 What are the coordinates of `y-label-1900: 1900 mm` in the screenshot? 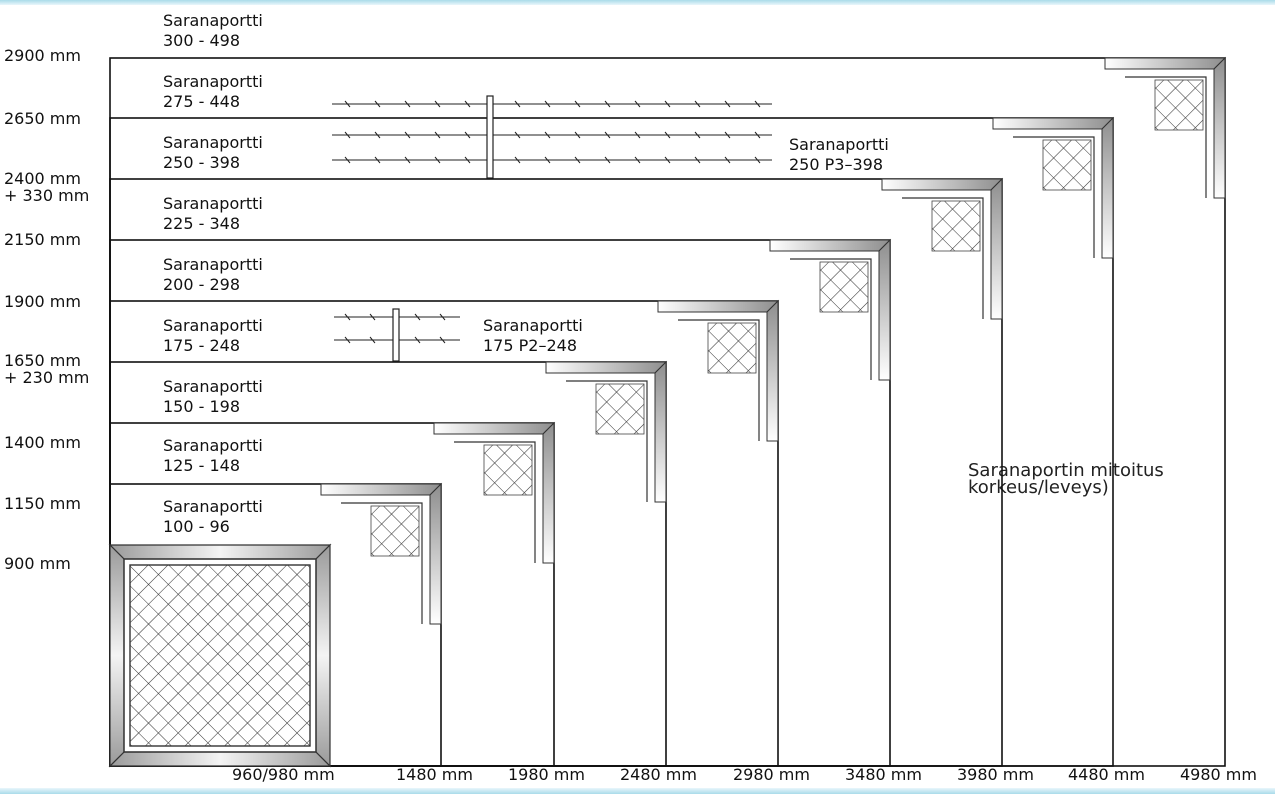 It's located at (42, 301).